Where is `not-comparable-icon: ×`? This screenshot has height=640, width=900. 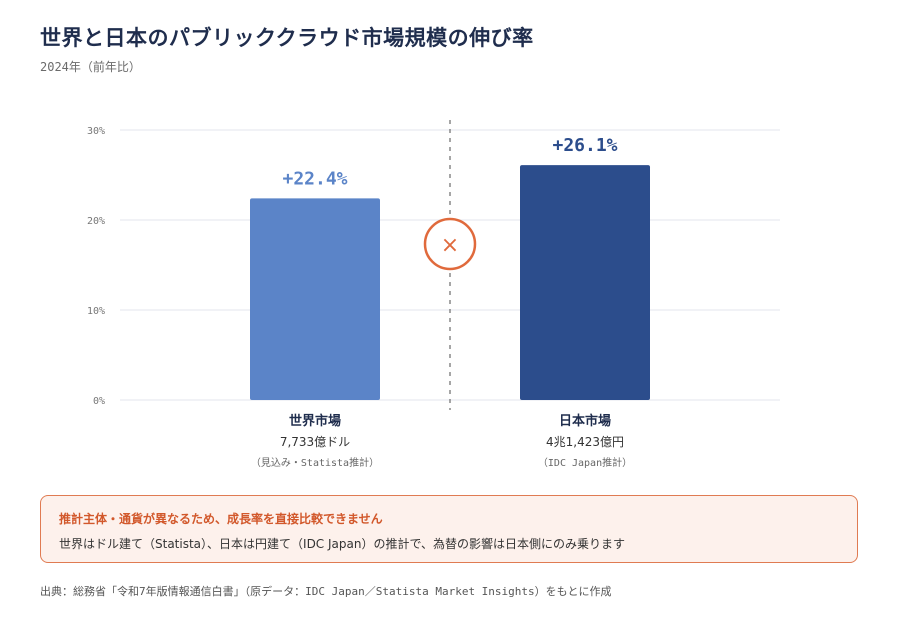
not-comparable-icon: × is located at coordinates (450, 245).